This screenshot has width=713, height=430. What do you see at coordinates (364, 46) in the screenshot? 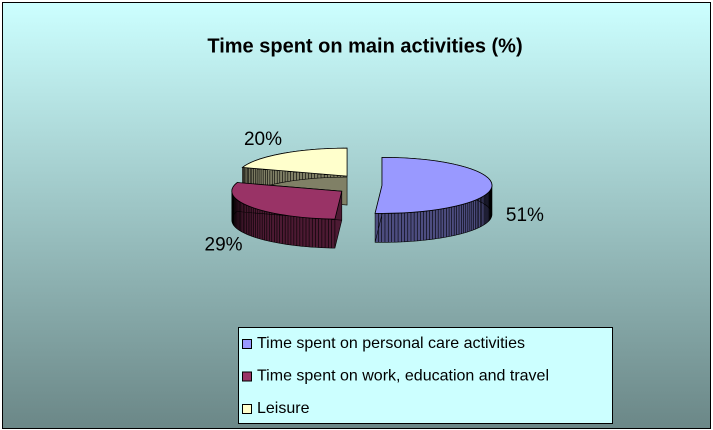
I see `chart-title: Time spent on main activities (%)` at bounding box center [364, 46].